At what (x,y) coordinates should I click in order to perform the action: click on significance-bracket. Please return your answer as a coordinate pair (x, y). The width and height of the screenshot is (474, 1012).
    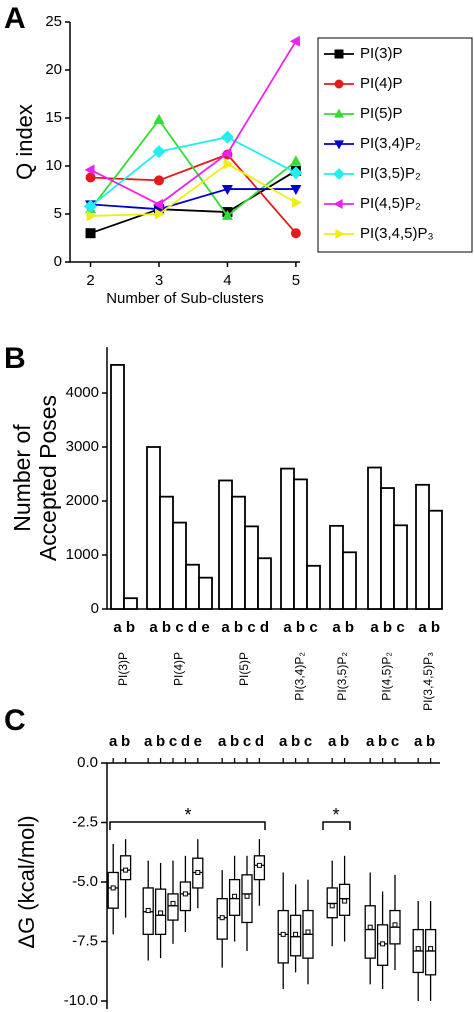
    Looking at the image, I should click on (187, 825).